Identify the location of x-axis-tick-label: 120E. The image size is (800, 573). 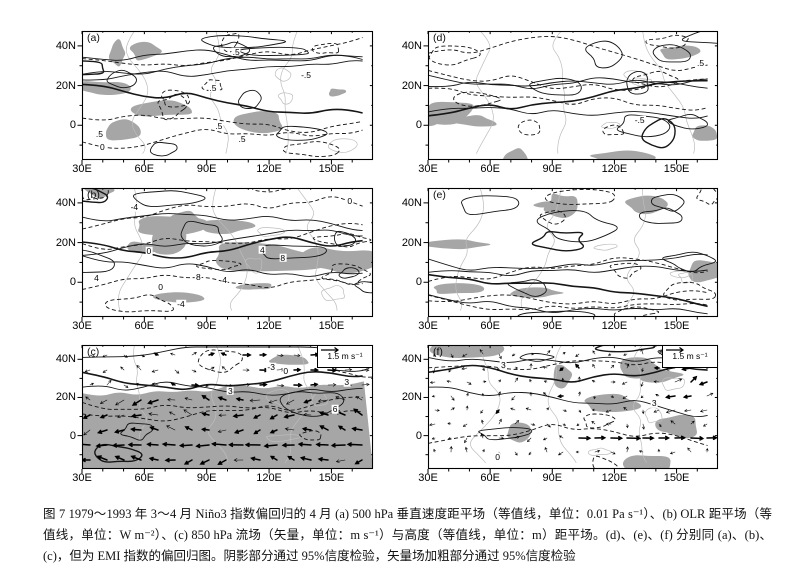
(614, 478).